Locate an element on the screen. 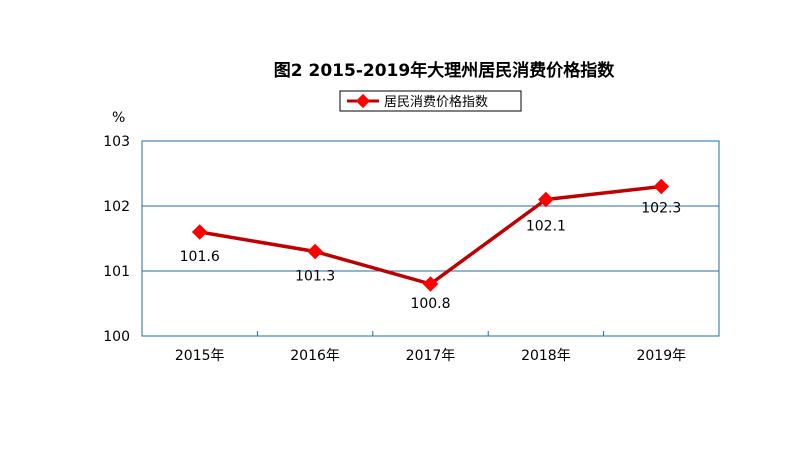  x-tick-label: 2019年 is located at coordinates (661, 356).